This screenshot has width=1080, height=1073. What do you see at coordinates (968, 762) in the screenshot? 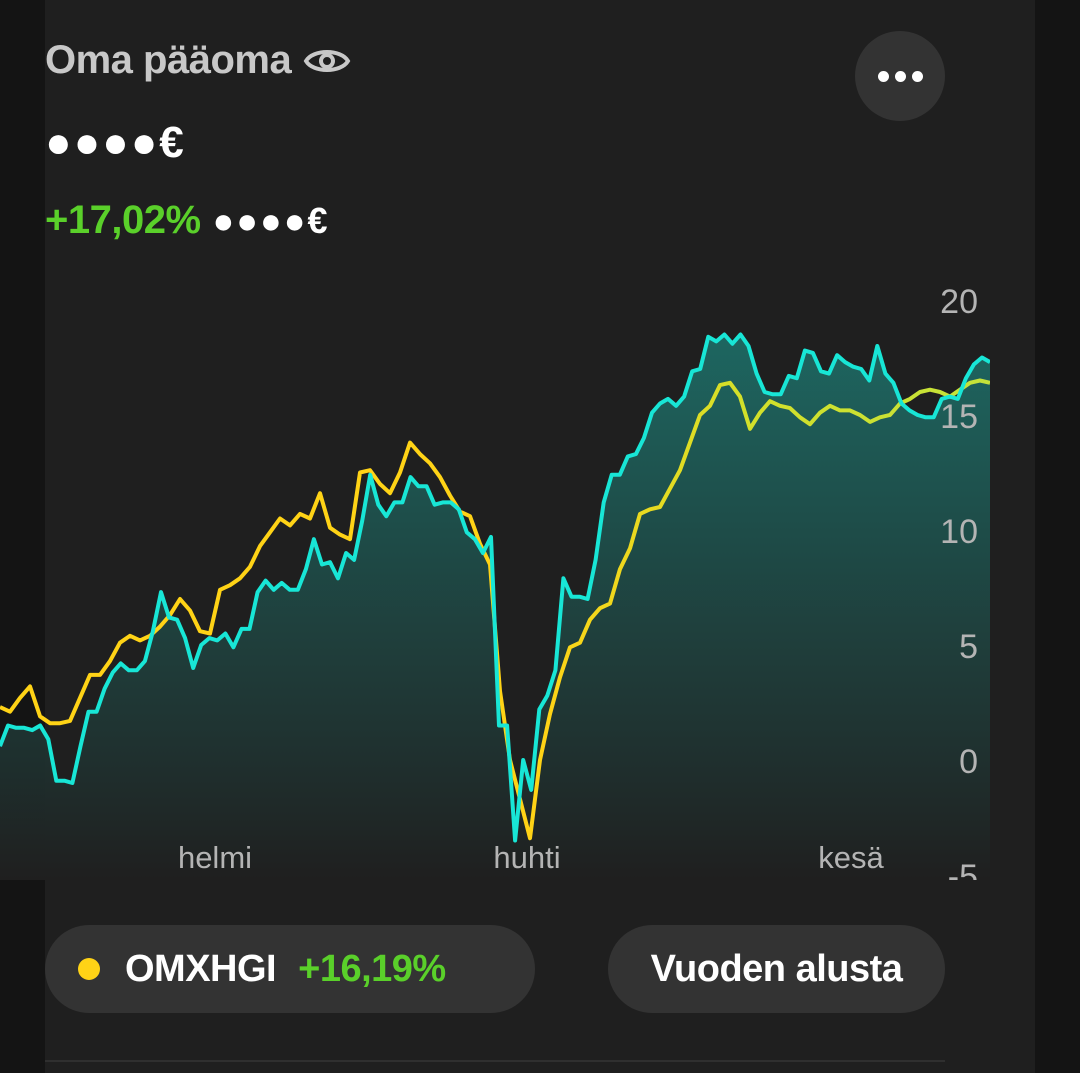
I see `y-tick-label: 0` at bounding box center [968, 762].